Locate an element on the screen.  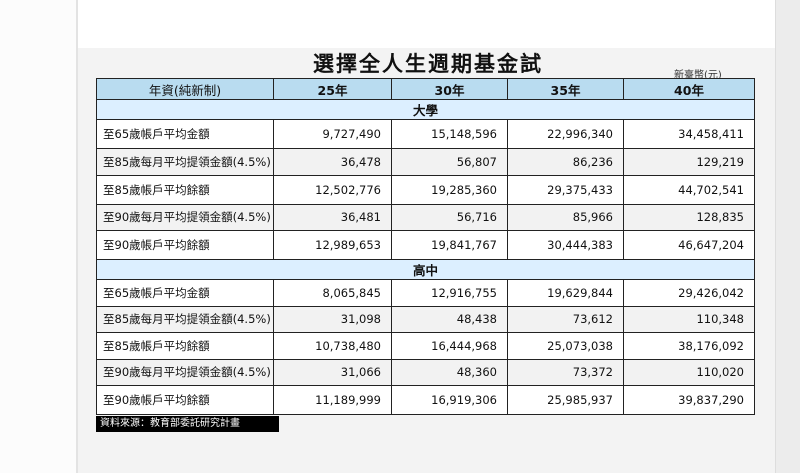
section-university: 大學 is located at coordinates (425, 109).